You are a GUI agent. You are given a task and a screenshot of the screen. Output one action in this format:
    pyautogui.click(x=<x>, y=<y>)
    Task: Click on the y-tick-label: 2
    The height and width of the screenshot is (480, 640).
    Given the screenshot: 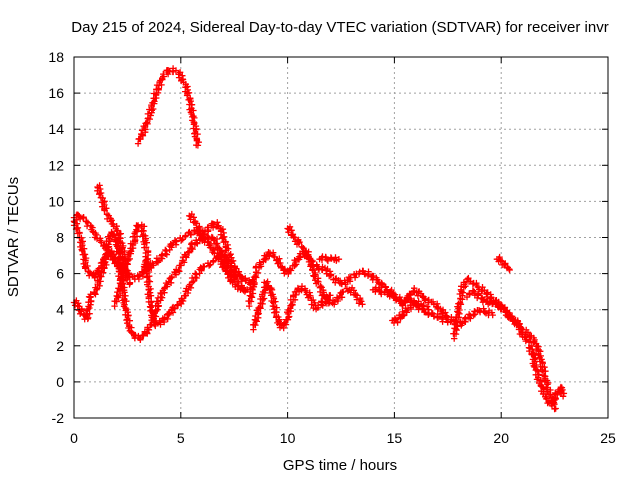 What is the action you would take?
    pyautogui.click(x=60, y=346)
    